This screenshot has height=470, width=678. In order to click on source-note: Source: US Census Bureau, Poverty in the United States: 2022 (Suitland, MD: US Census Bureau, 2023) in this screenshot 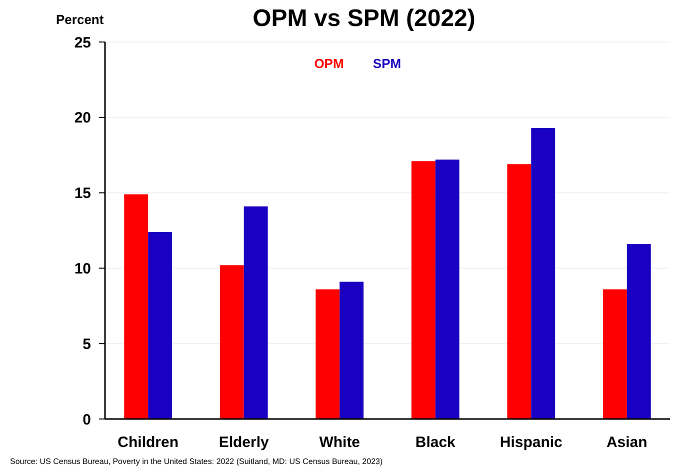, I will do `click(196, 461)`.